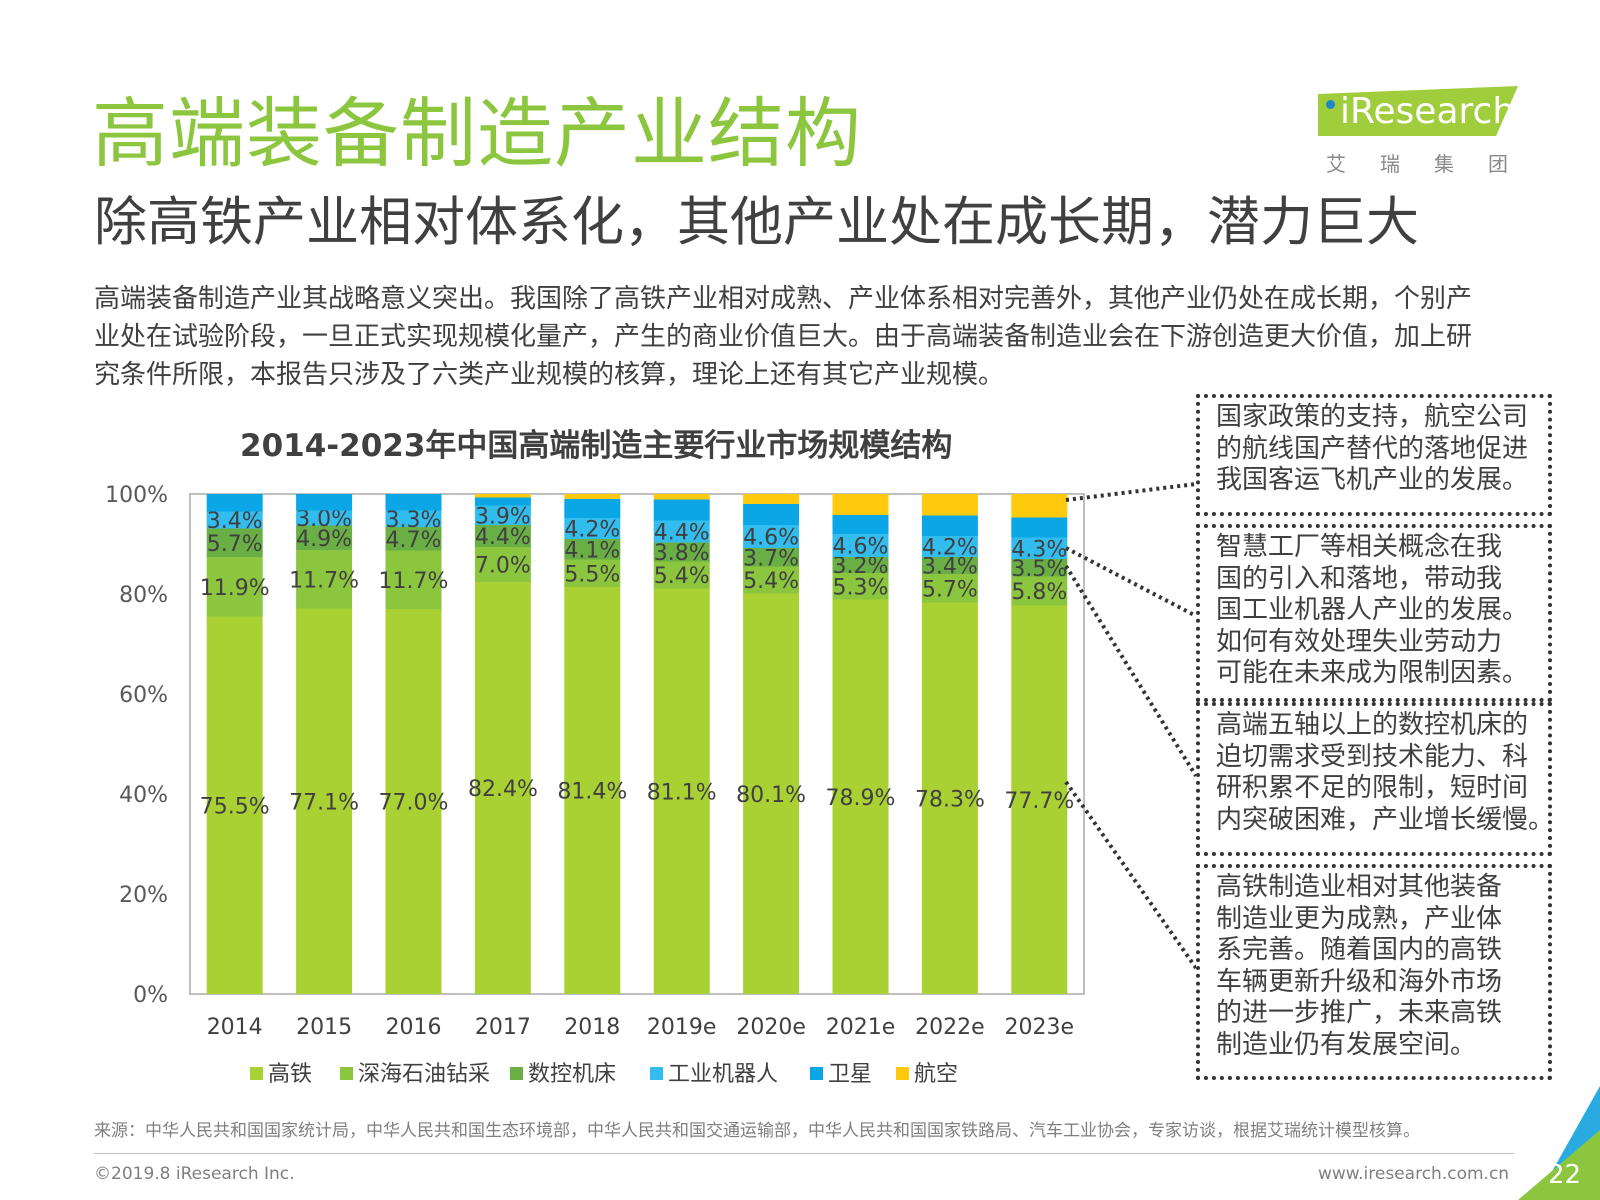  I want to click on x-tick-label: 2015, so click(324, 1027).